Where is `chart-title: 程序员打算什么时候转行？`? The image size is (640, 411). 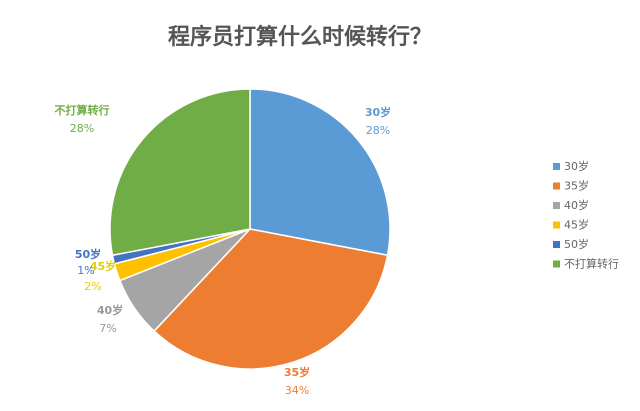 chart-title: 程序员打算什么时候转行？ is located at coordinates (300, 37).